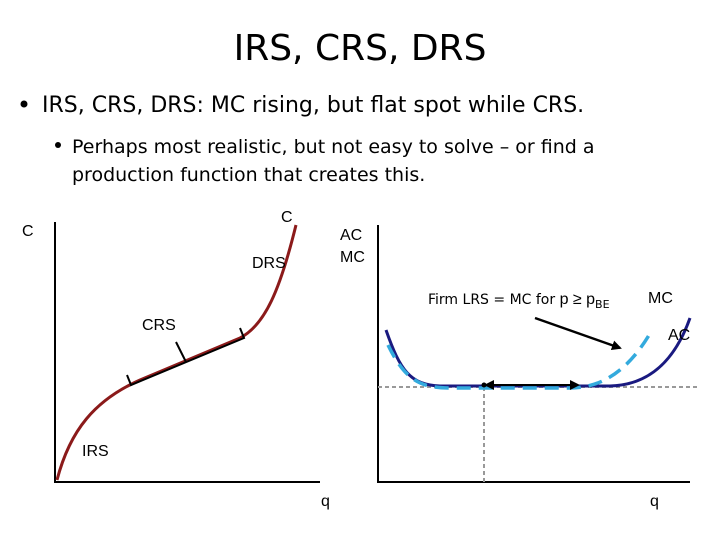  I want to click on region-label: CRS, so click(159, 325).